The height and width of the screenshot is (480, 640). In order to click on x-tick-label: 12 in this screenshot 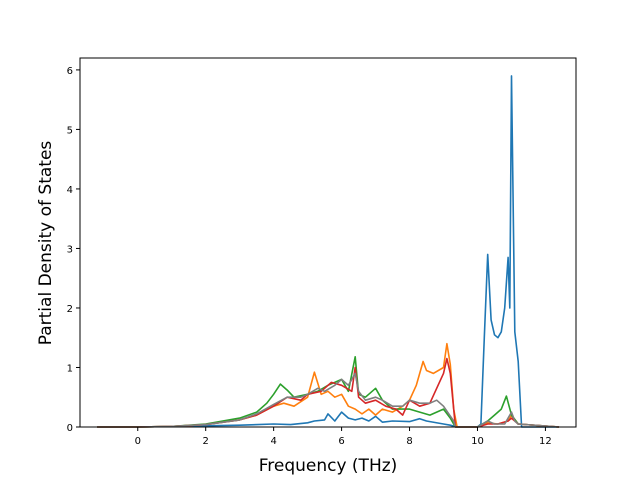, I will do `click(545, 441)`.